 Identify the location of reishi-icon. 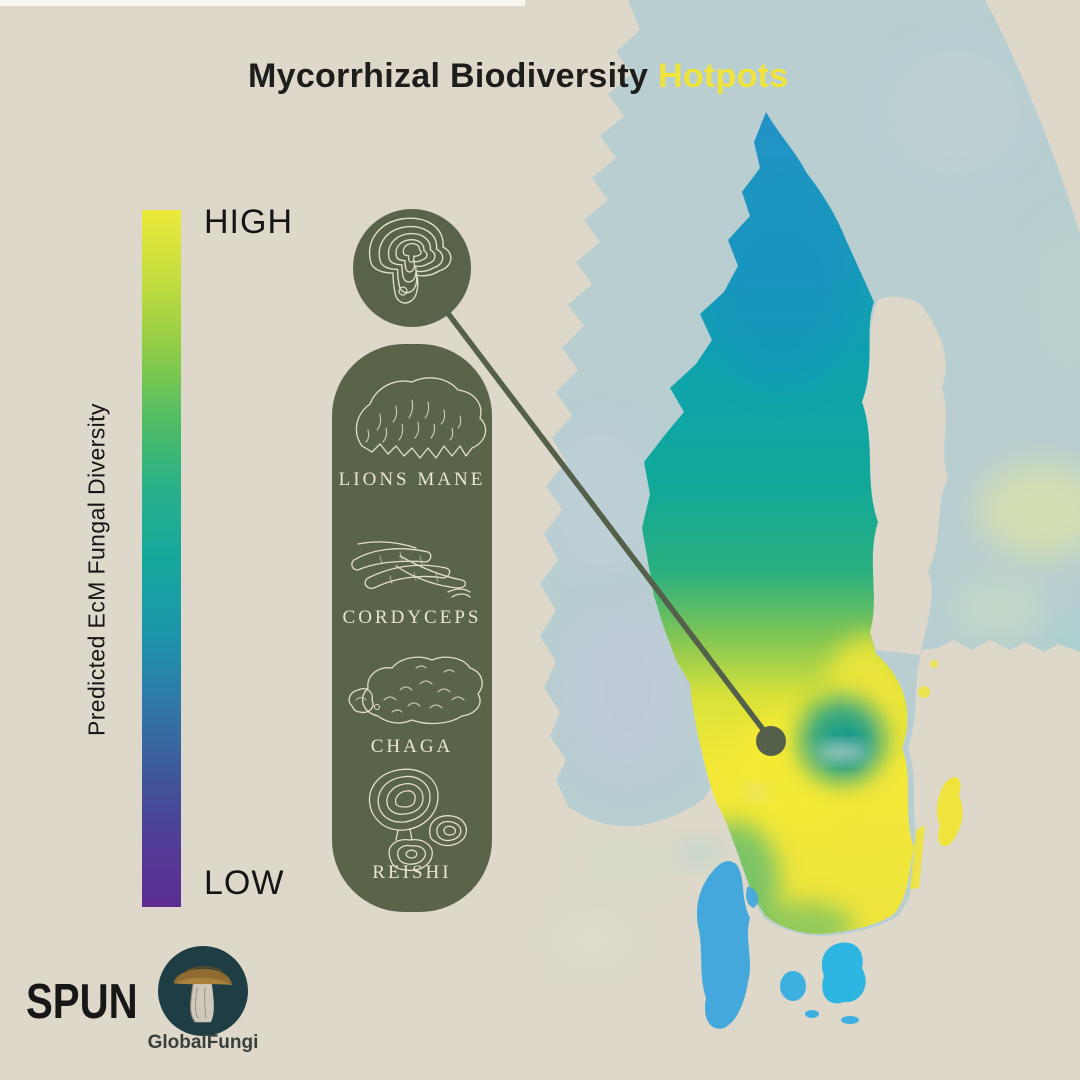
(417, 820).